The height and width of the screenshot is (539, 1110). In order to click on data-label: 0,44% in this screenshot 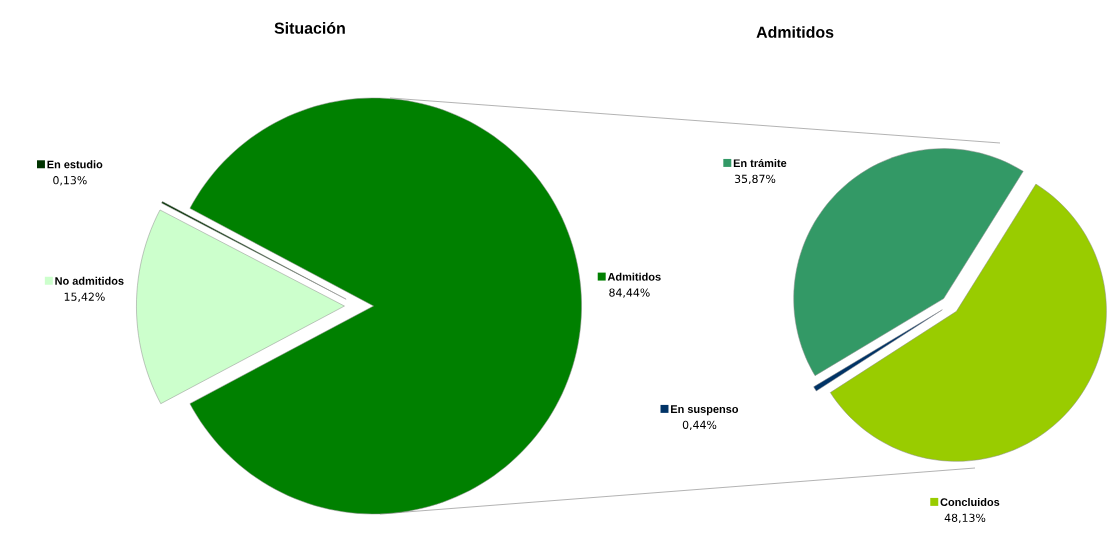, I will do `click(699, 425)`.